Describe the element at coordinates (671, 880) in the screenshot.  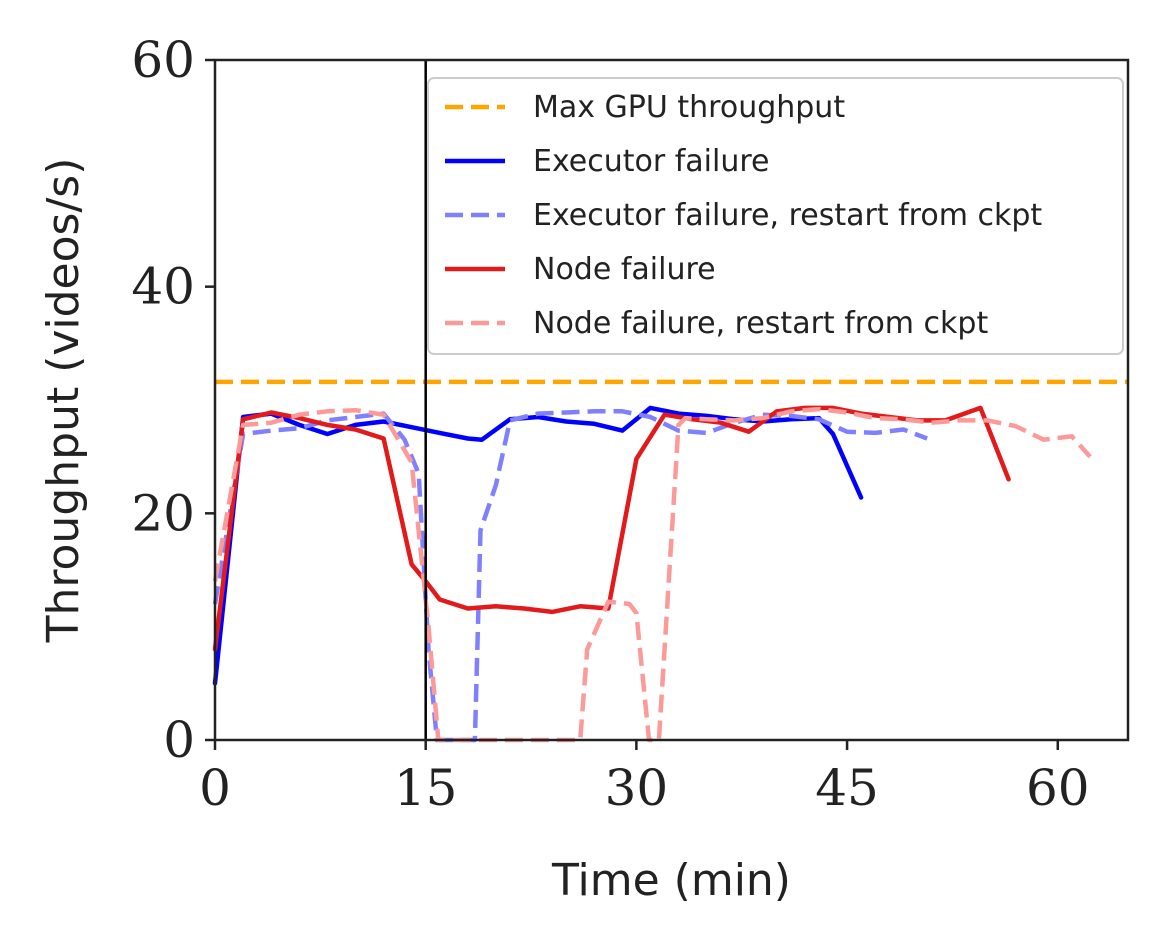
I see `x-axis-label: Time (min)` at that location.